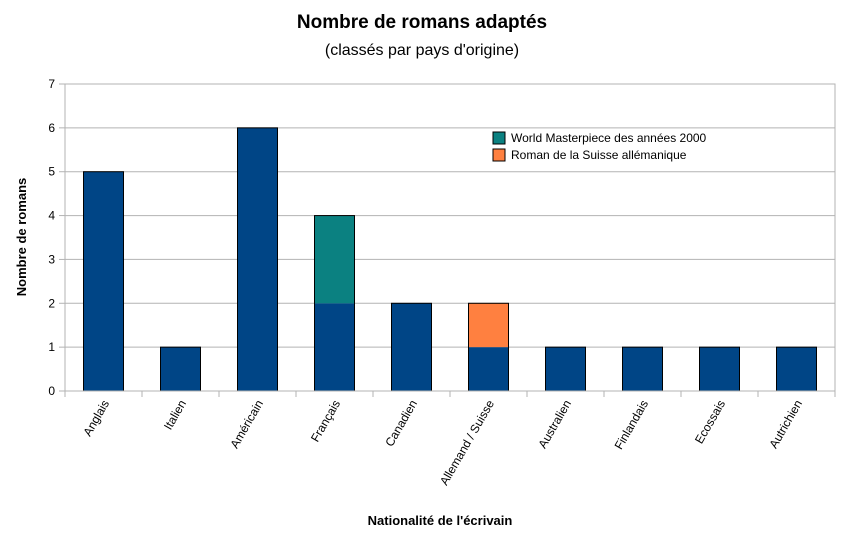 The height and width of the screenshot is (535, 845). I want to click on chart-title: Nombre de romans adaptés, so click(422, 22).